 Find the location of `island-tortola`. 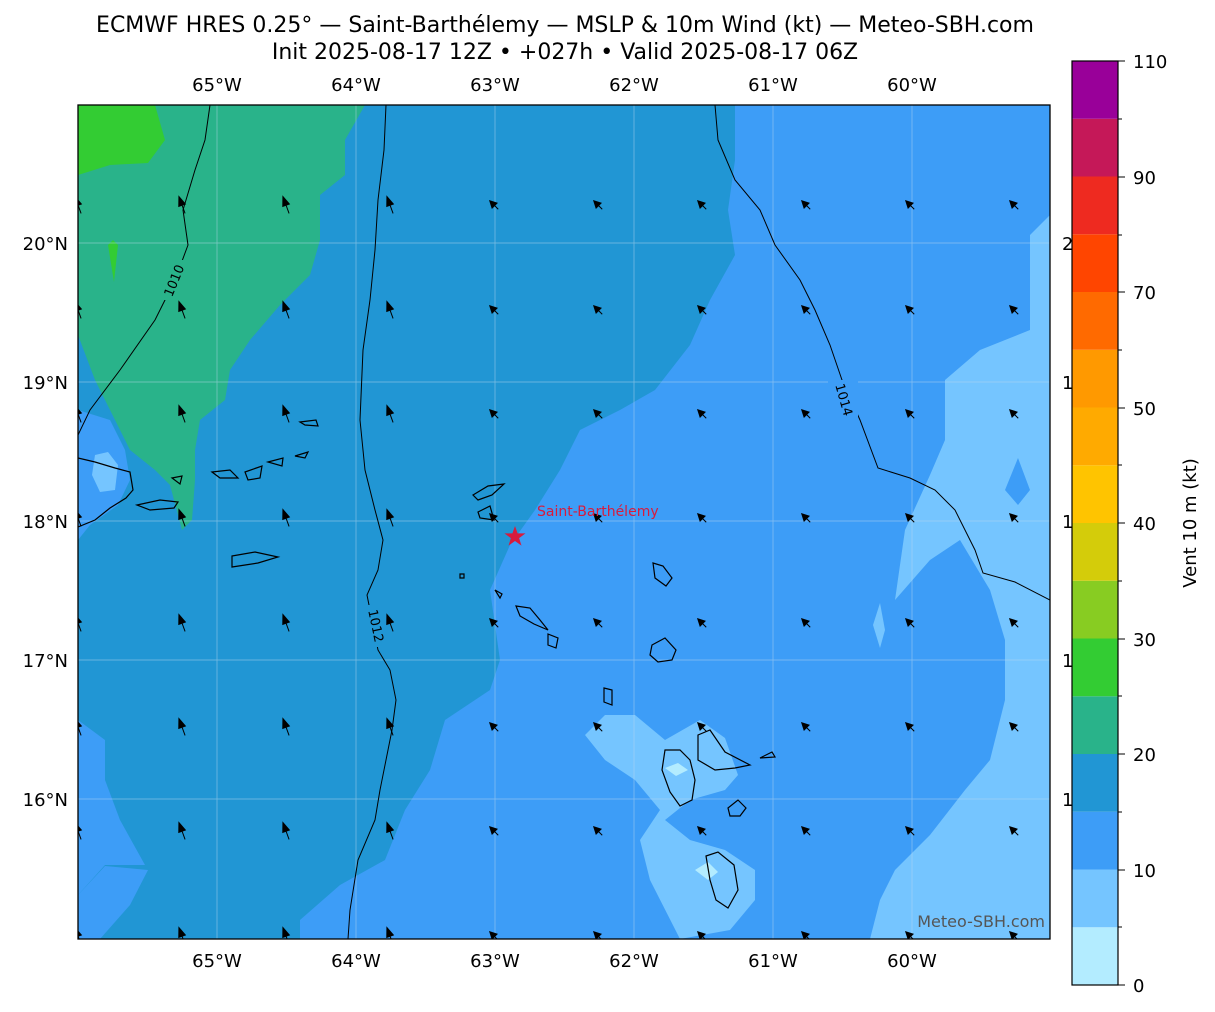

island-tortola is located at coordinates (274, 462).